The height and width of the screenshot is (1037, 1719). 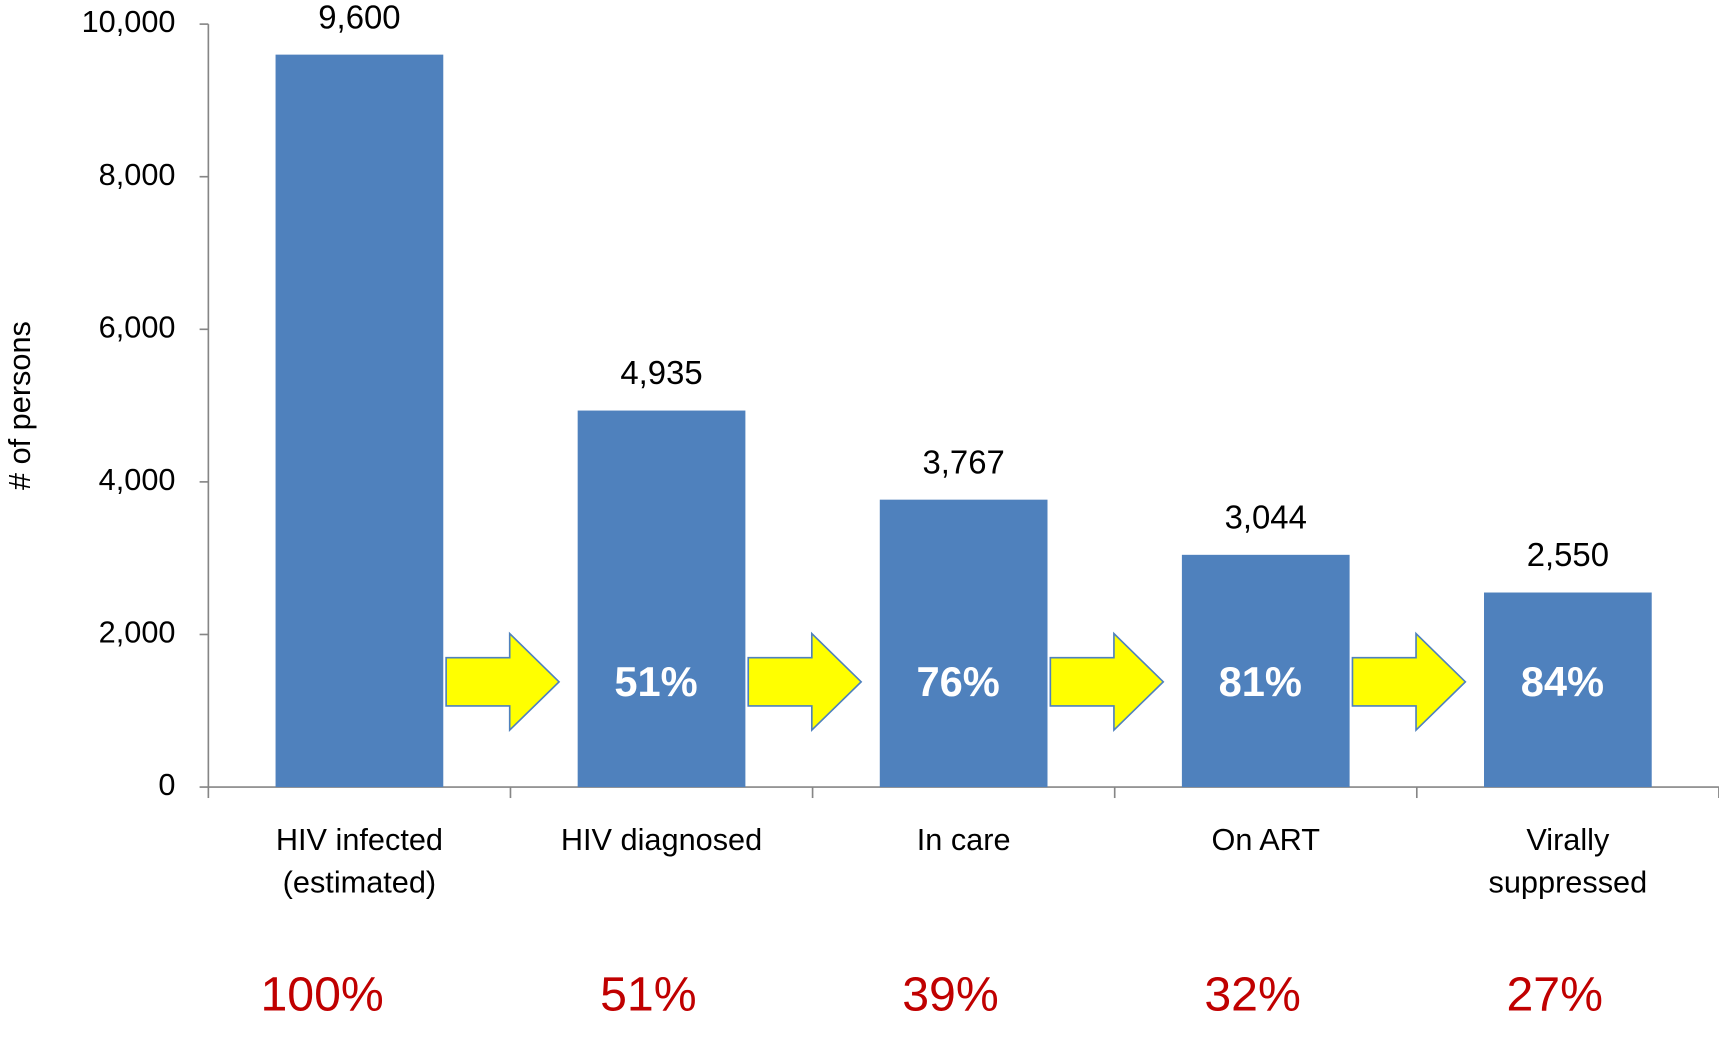 What do you see at coordinates (1568, 882) in the screenshot?
I see `x-tick-label: suppressed` at bounding box center [1568, 882].